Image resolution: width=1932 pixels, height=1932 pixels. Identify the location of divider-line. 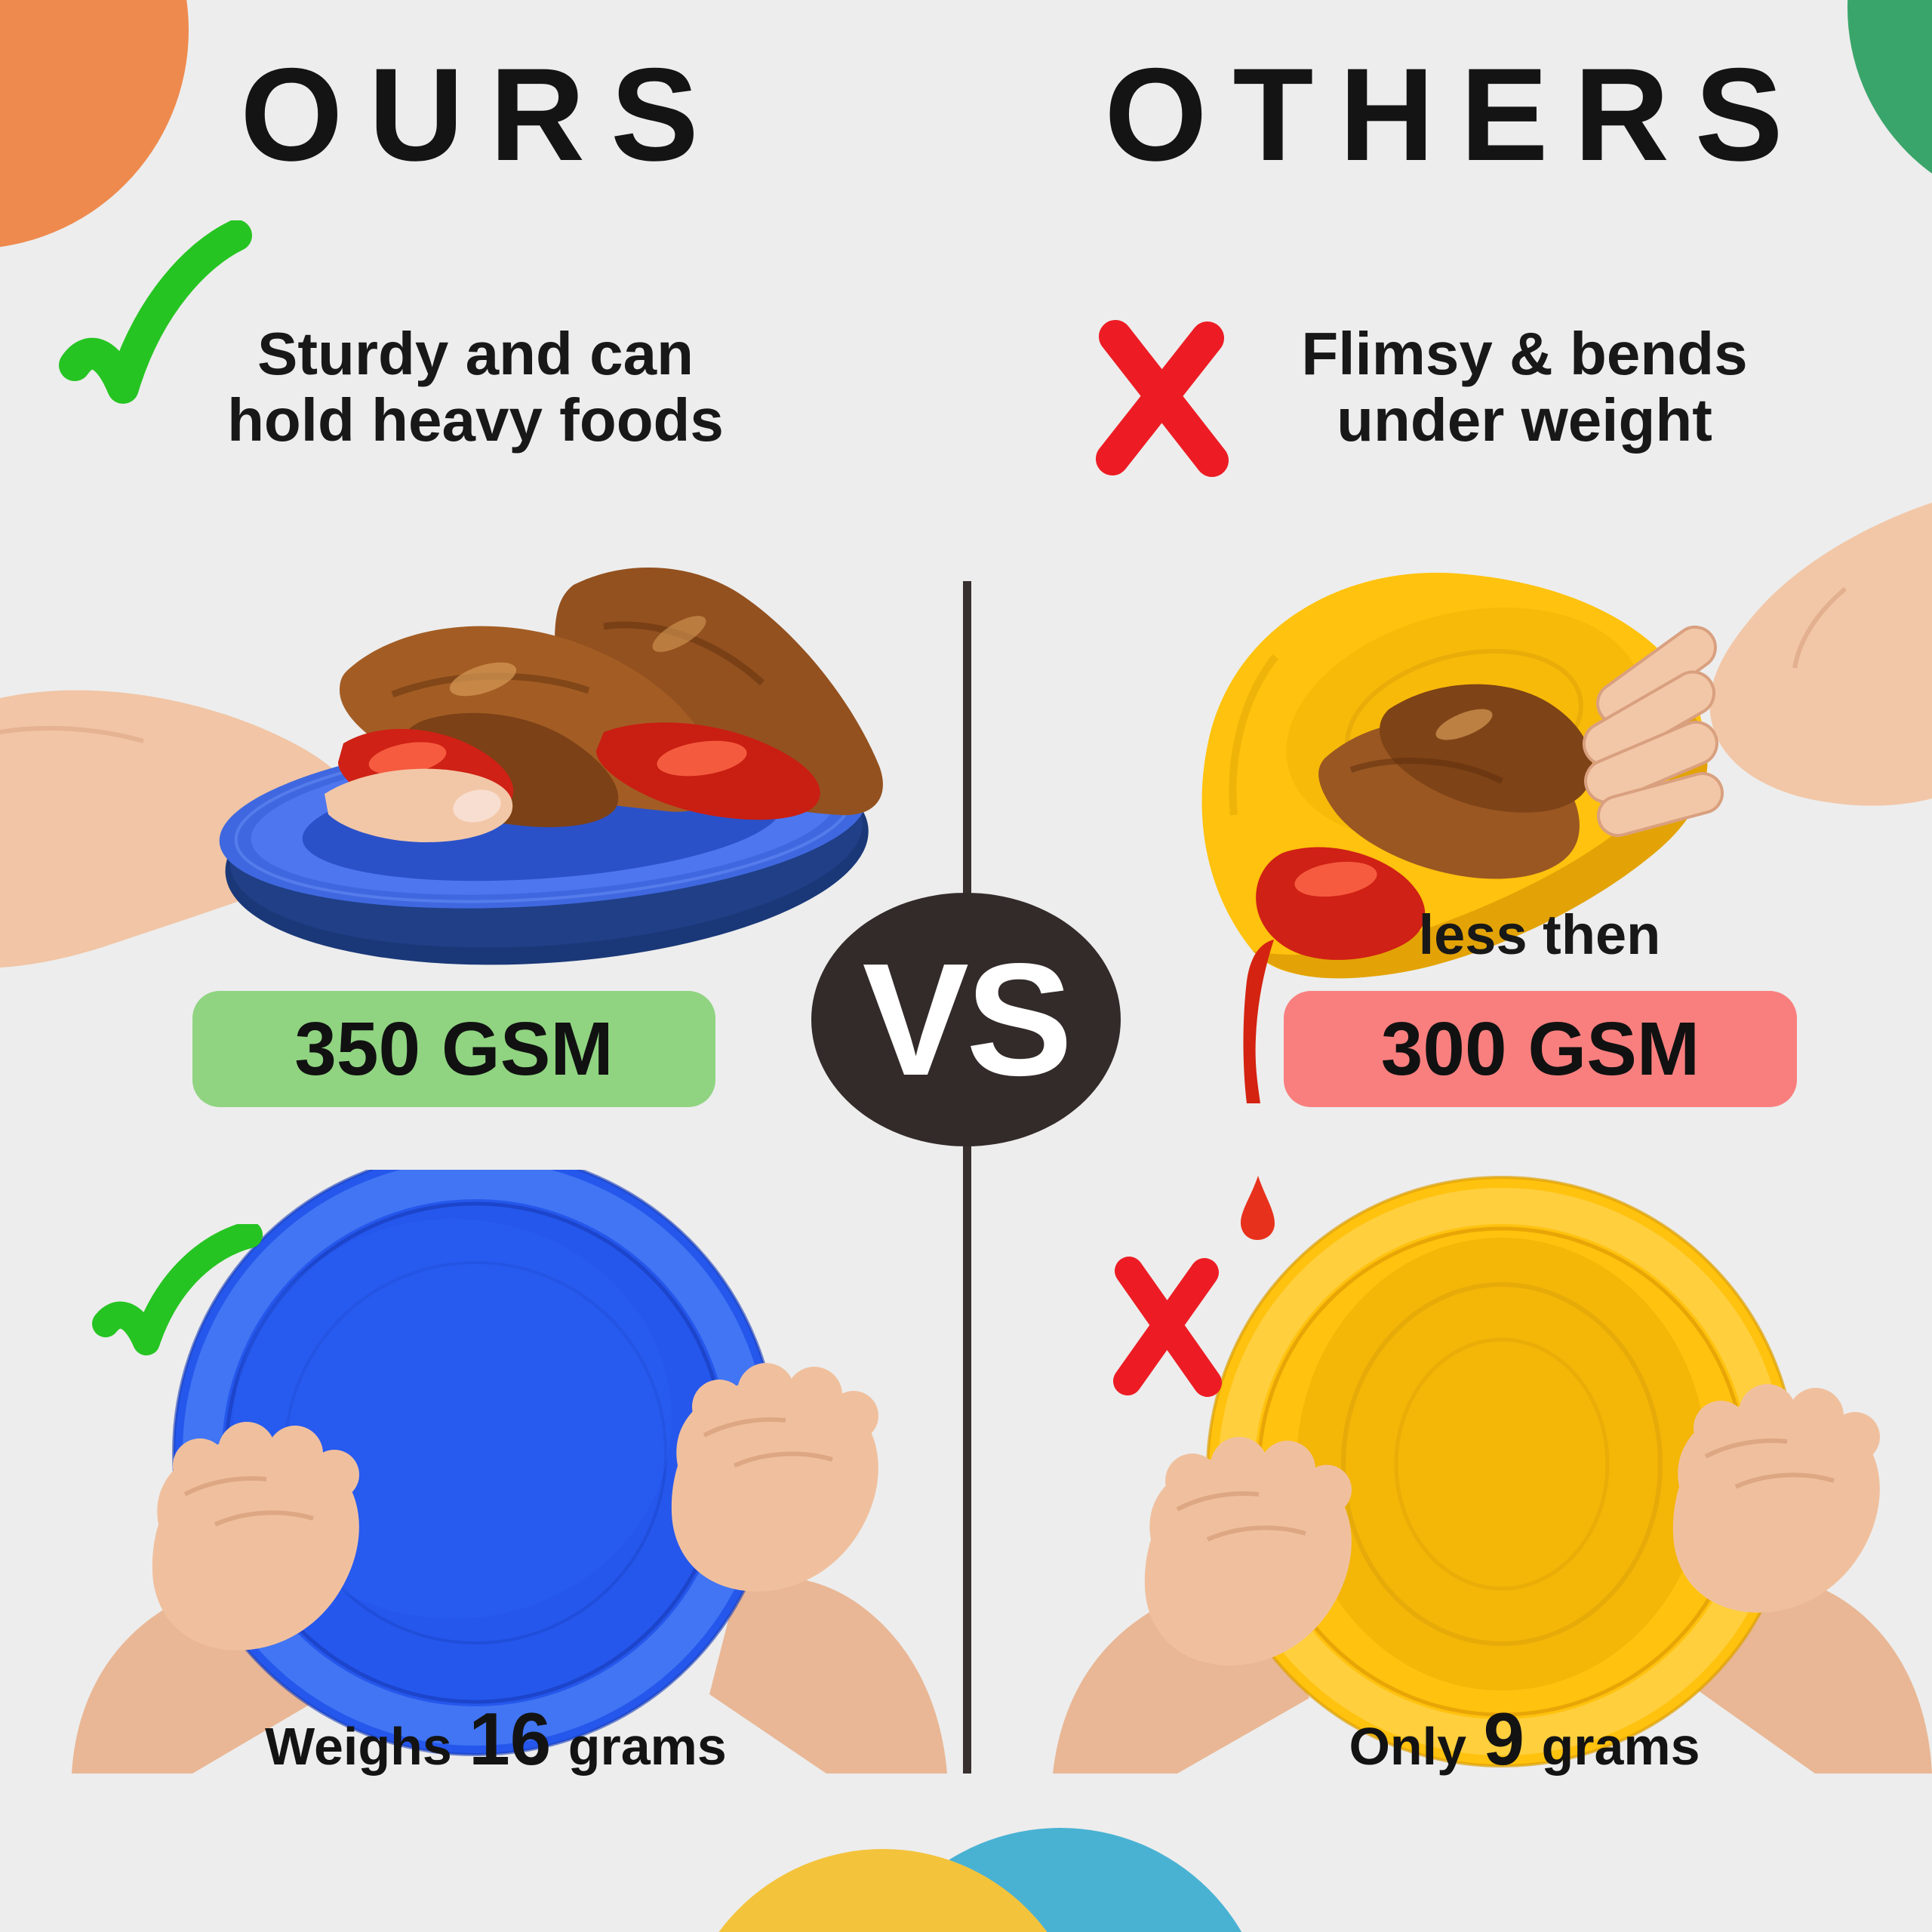
(967, 1177).